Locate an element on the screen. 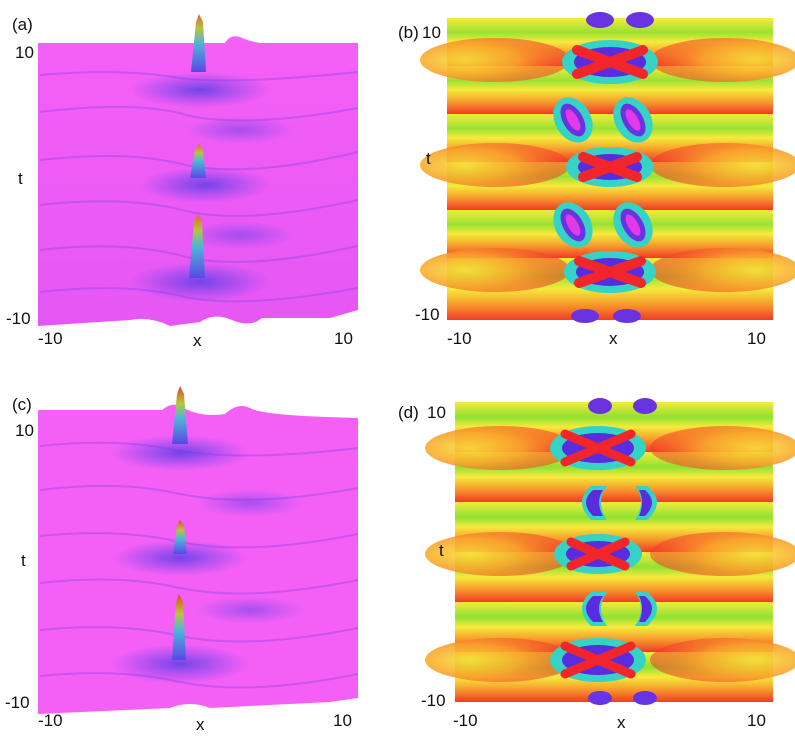 The width and height of the screenshot is (795, 746). panel-d-x-label: x is located at coordinates (621, 722).